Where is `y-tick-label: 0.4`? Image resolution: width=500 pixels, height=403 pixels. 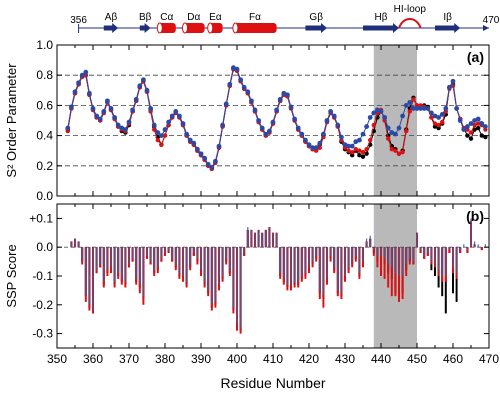 y-tick-label: 0.4 is located at coordinates (44, 136).